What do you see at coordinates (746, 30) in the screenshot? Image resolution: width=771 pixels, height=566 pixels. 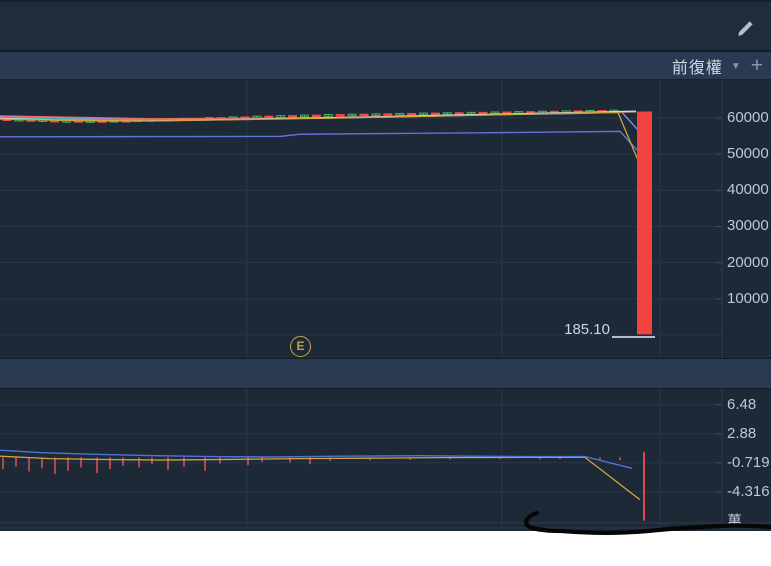 I see `edit-pencil-icon` at bounding box center [746, 30].